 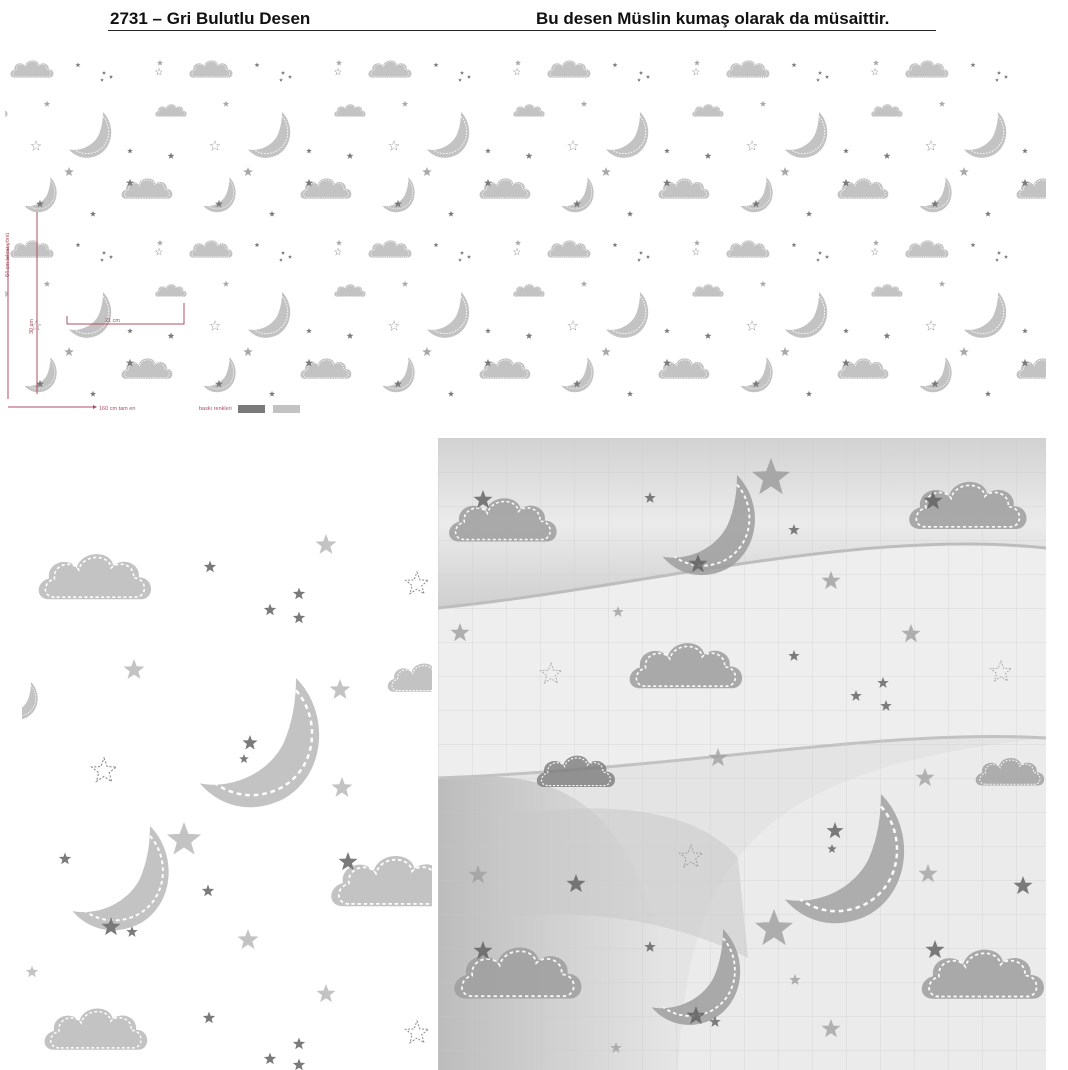 What do you see at coordinates (117, 409) in the screenshot?
I see `full-width-label: 160 cm tam en` at bounding box center [117, 409].